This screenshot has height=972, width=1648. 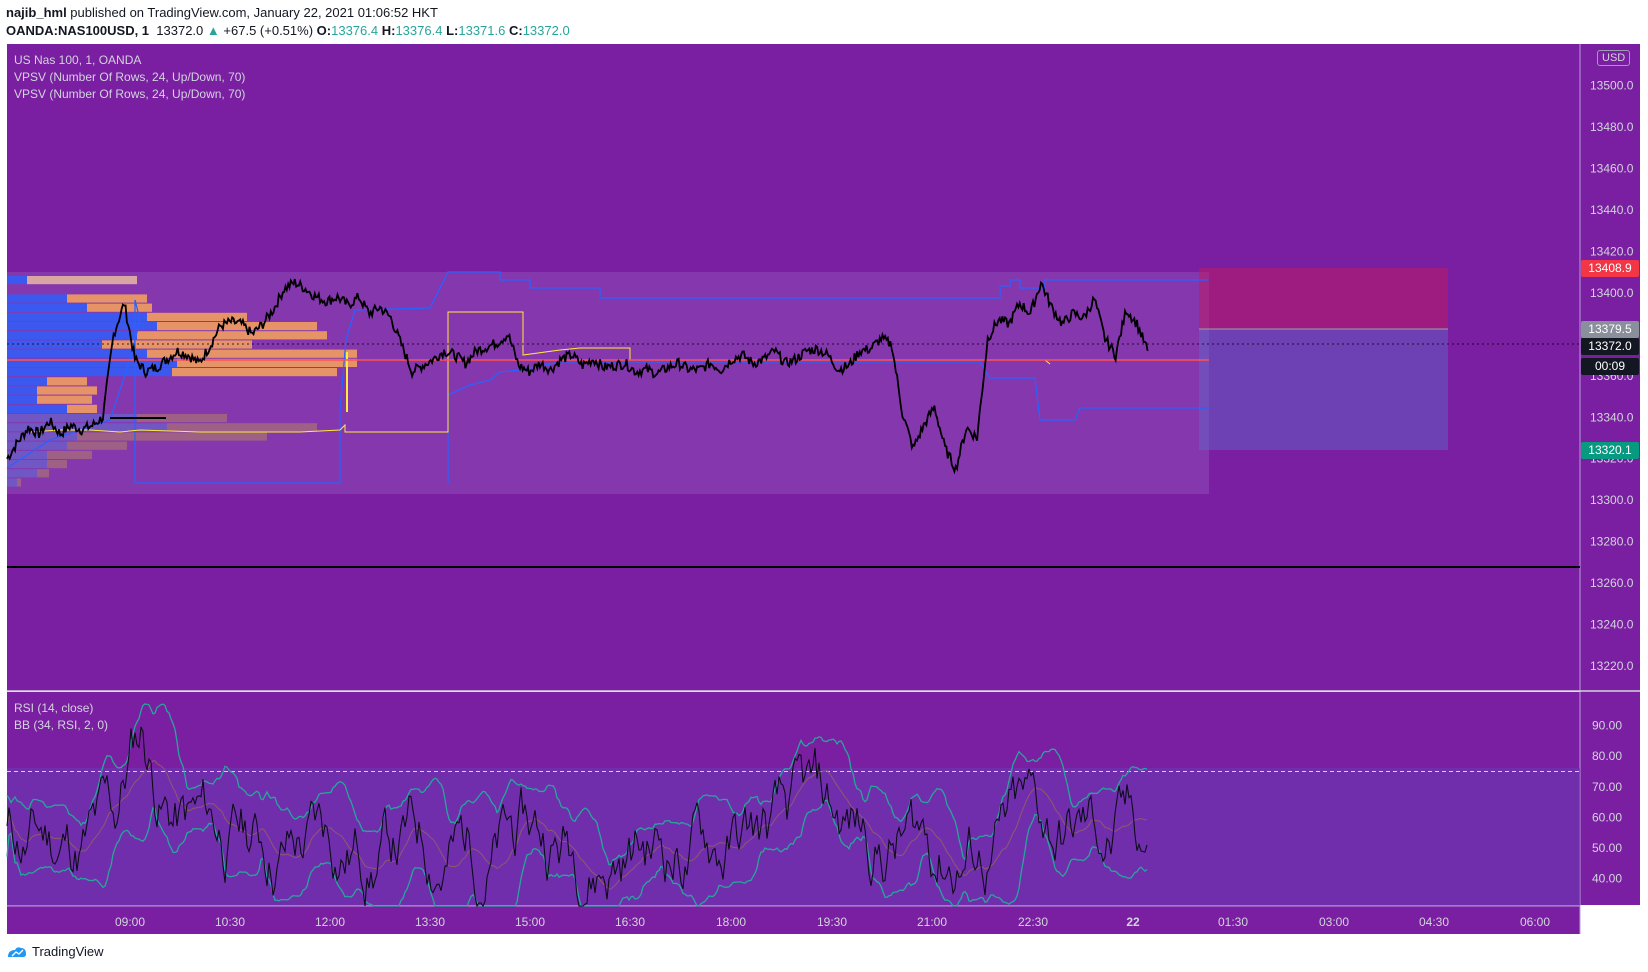 I want to click on symbol-title: US Nas 100, 1, OANDA, so click(x=78, y=60).